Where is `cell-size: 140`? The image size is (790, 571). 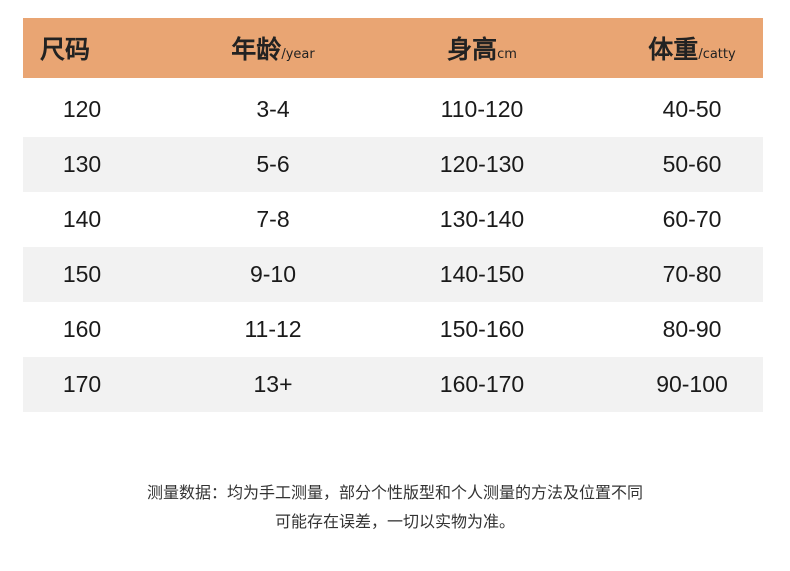 cell-size: 140 is located at coordinates (82, 219).